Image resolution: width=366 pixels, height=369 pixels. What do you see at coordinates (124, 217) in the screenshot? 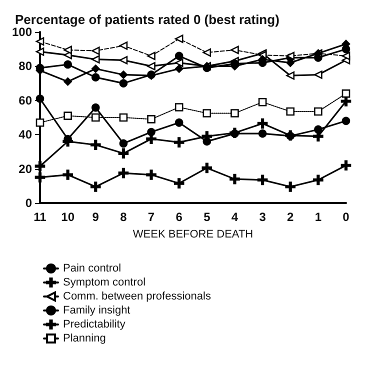
I see `x-tick-label: 8` at bounding box center [124, 217].